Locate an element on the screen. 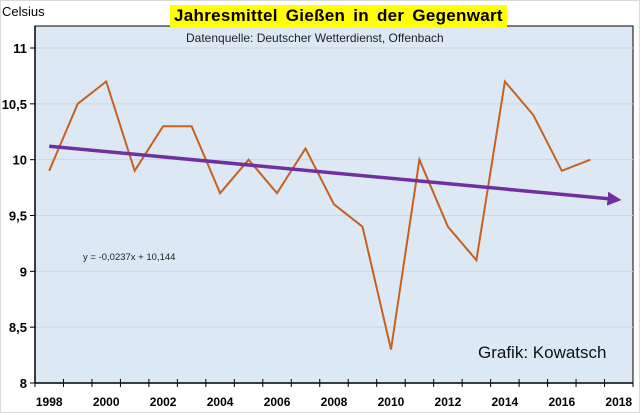  x-tick-label: 2012 is located at coordinates (448, 402).